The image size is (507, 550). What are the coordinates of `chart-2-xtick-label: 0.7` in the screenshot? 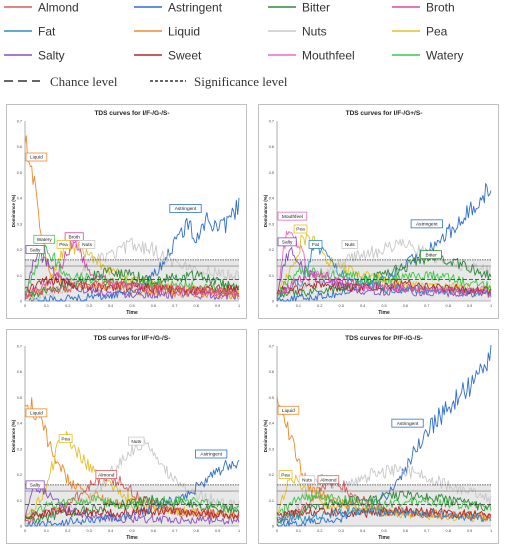 It's located at (426, 306).